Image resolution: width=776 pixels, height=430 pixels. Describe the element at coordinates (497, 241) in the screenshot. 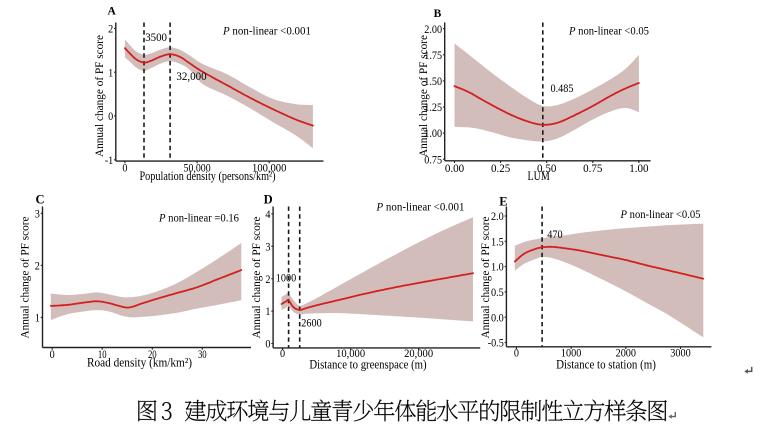

I see `svg-text: 1.5` at that location.